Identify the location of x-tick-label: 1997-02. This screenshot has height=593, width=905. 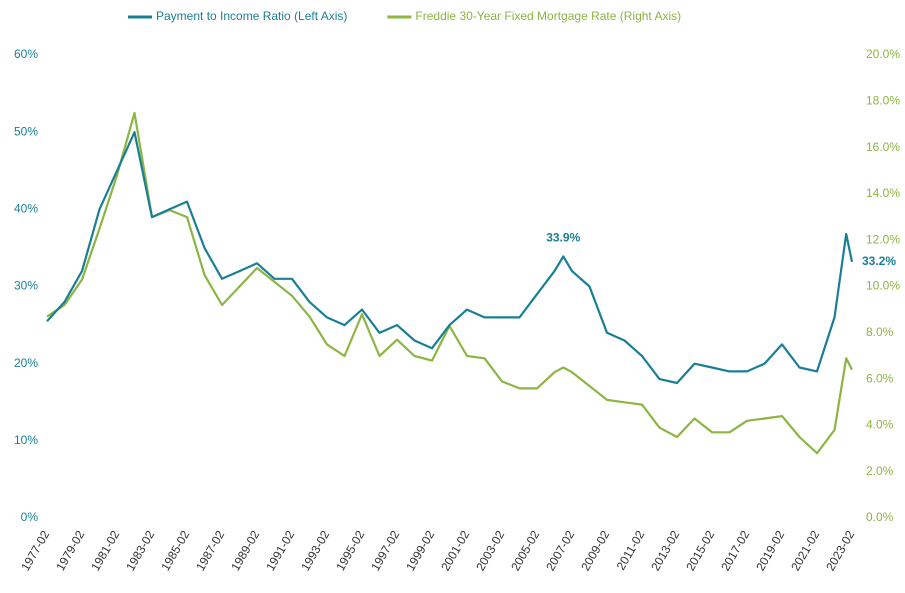
(385, 550).